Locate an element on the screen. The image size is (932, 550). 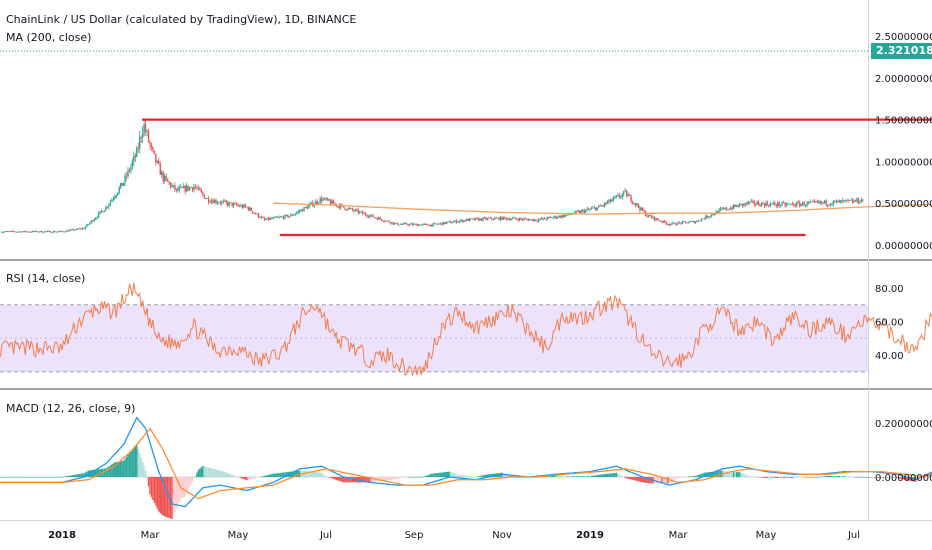
time-axis: 2018 Mar May Jul Sep Nov 2019 Mar May Jul is located at coordinates (454, 535).